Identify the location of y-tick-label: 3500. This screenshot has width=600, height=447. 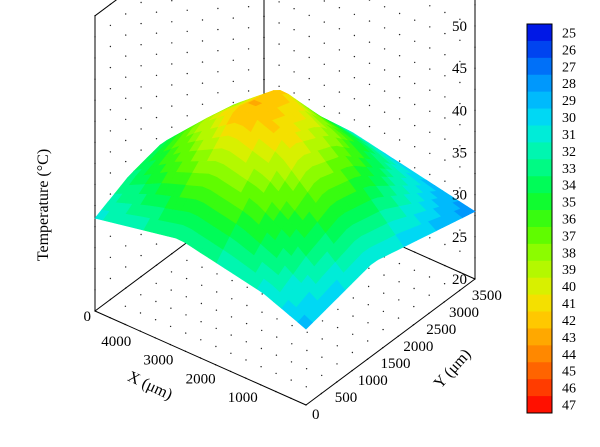
(487, 296).